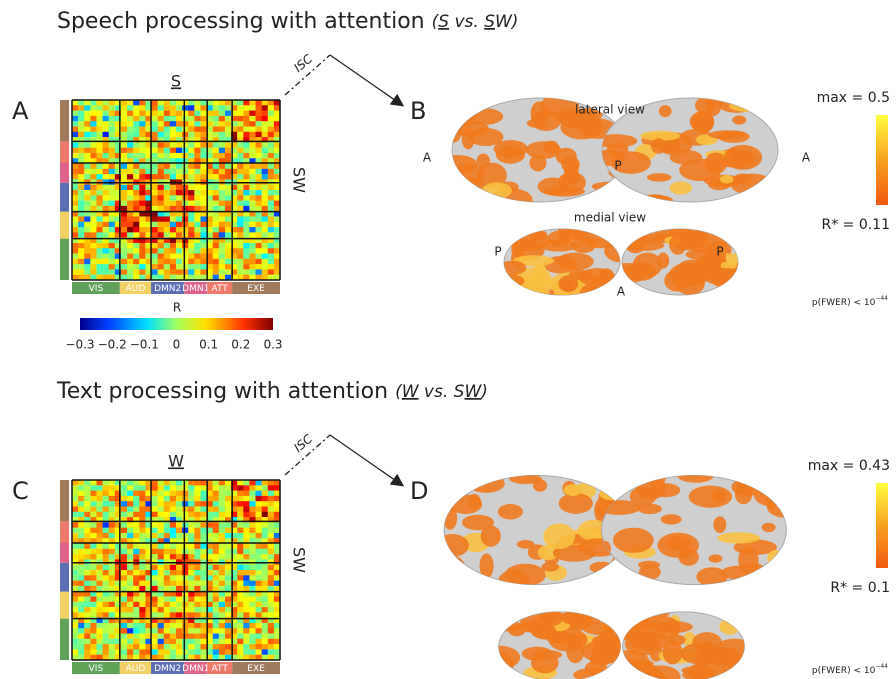 This screenshot has height=679, width=896. What do you see at coordinates (680, 262) in the screenshot?
I see `brain-activation` at bounding box center [680, 262].